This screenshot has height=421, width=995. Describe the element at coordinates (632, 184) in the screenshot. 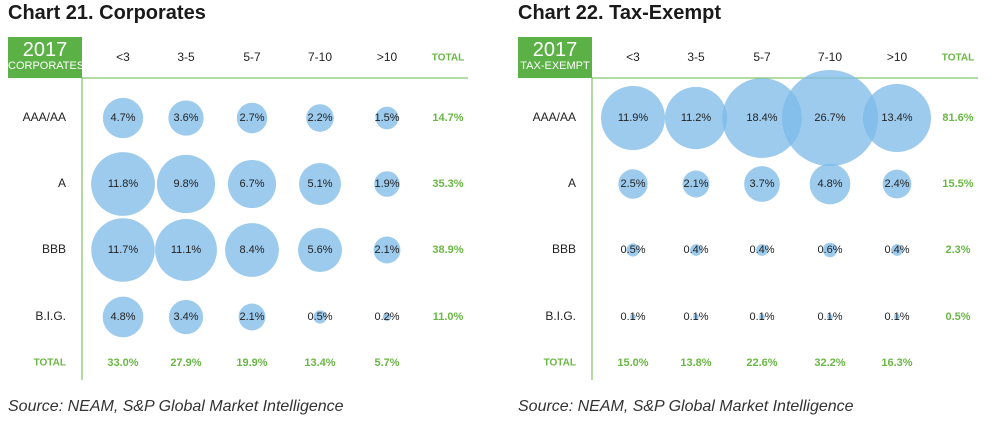

I see `data-label: 2.5%` at that location.